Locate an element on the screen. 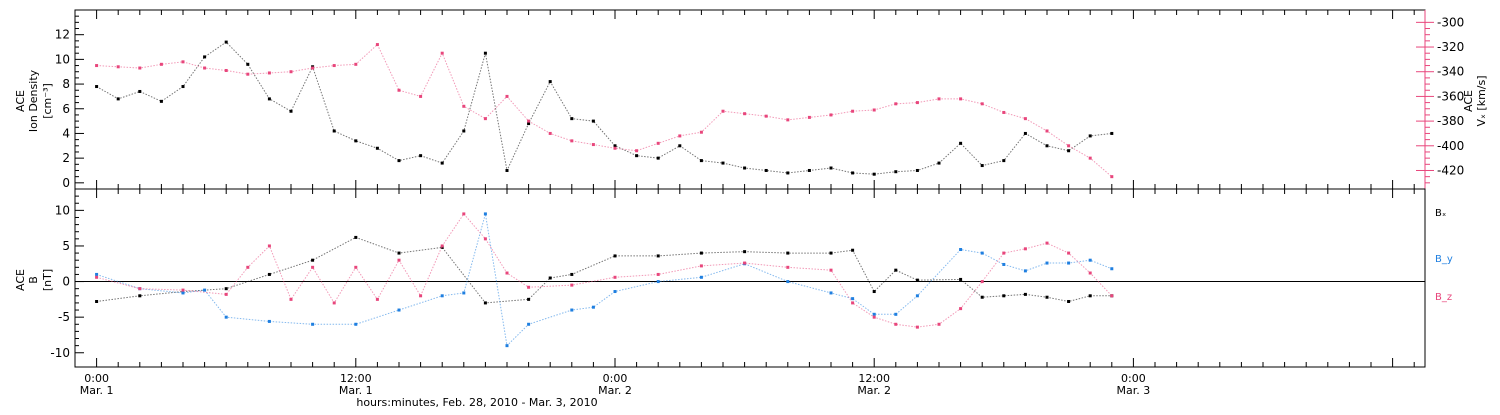 This screenshot has width=1500, height=415. ytick-label-left: 12 is located at coordinates (62, 35).